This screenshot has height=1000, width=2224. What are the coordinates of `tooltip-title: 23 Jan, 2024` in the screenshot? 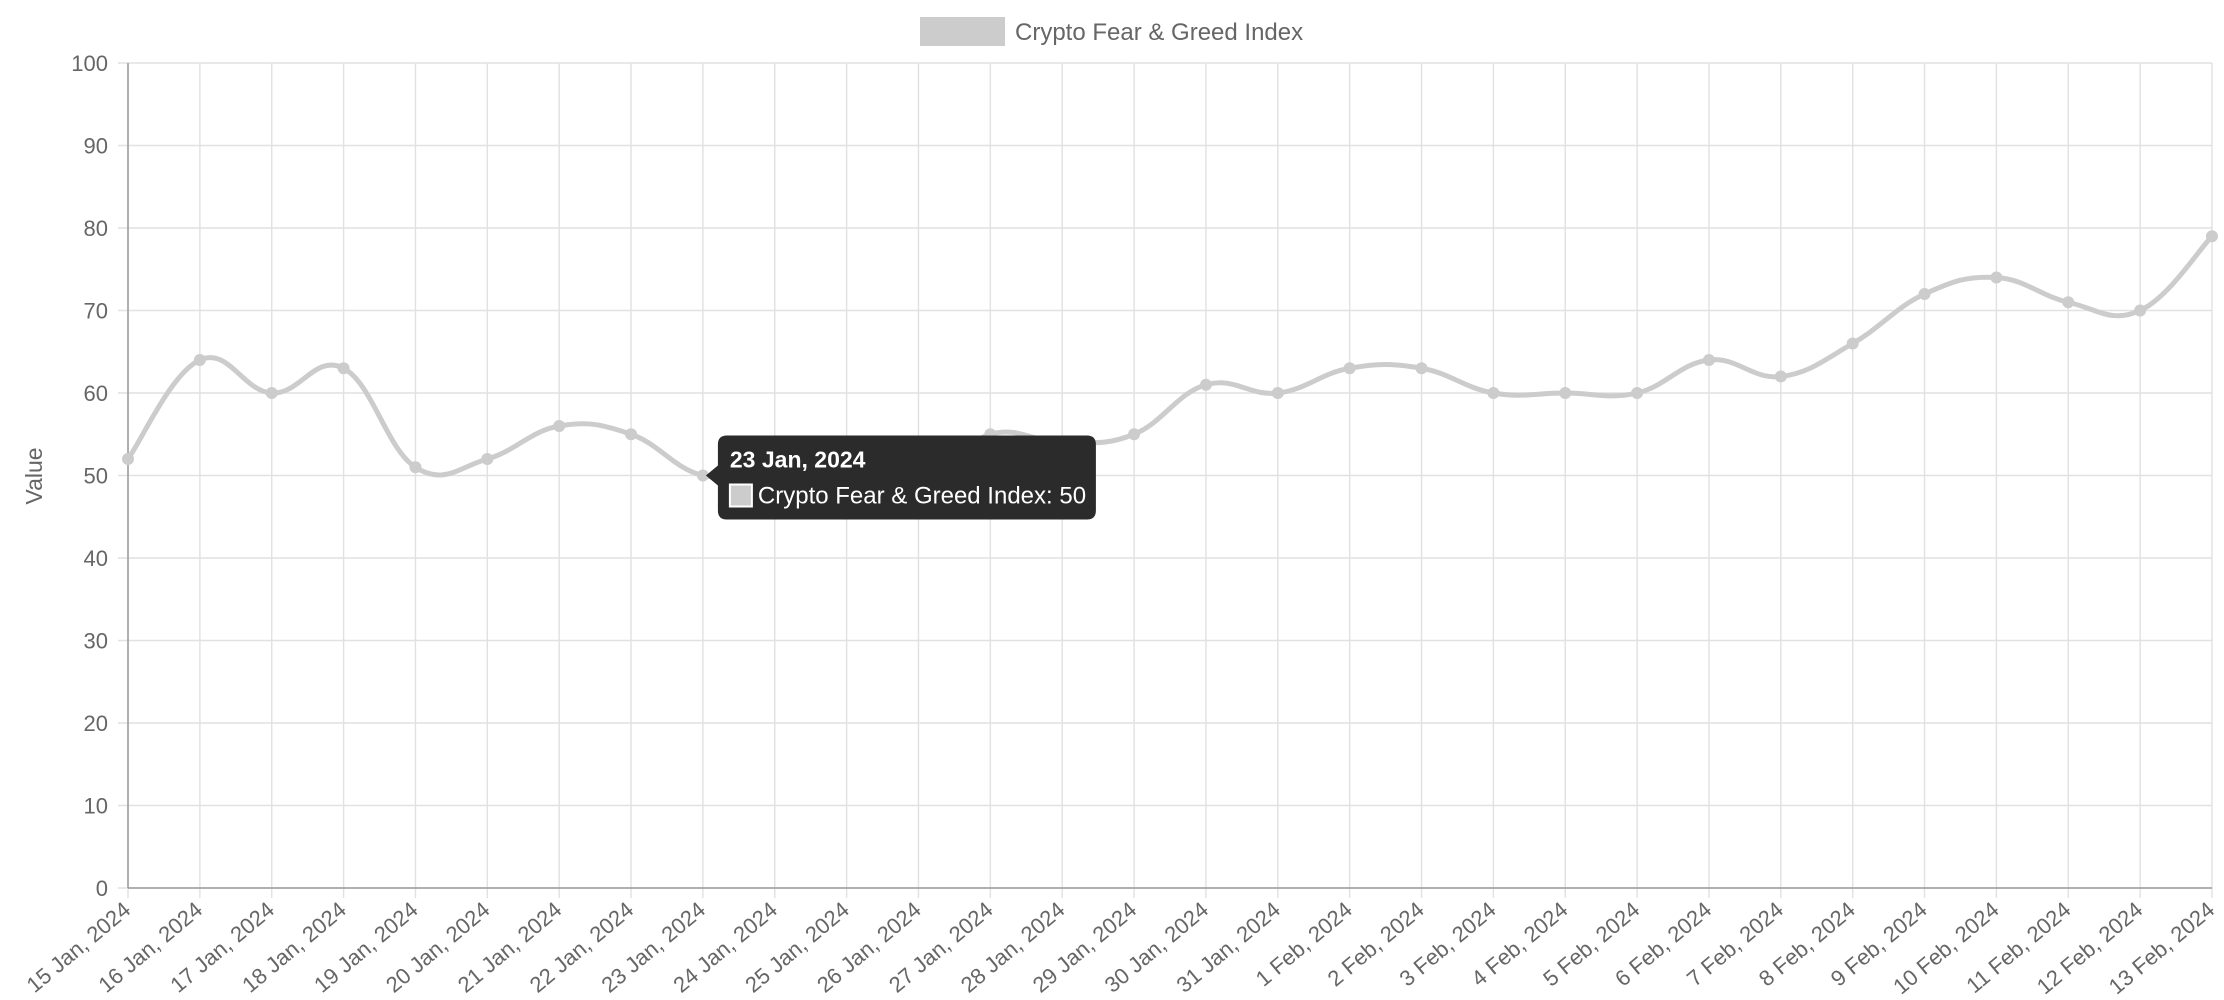 It's located at (798, 460).